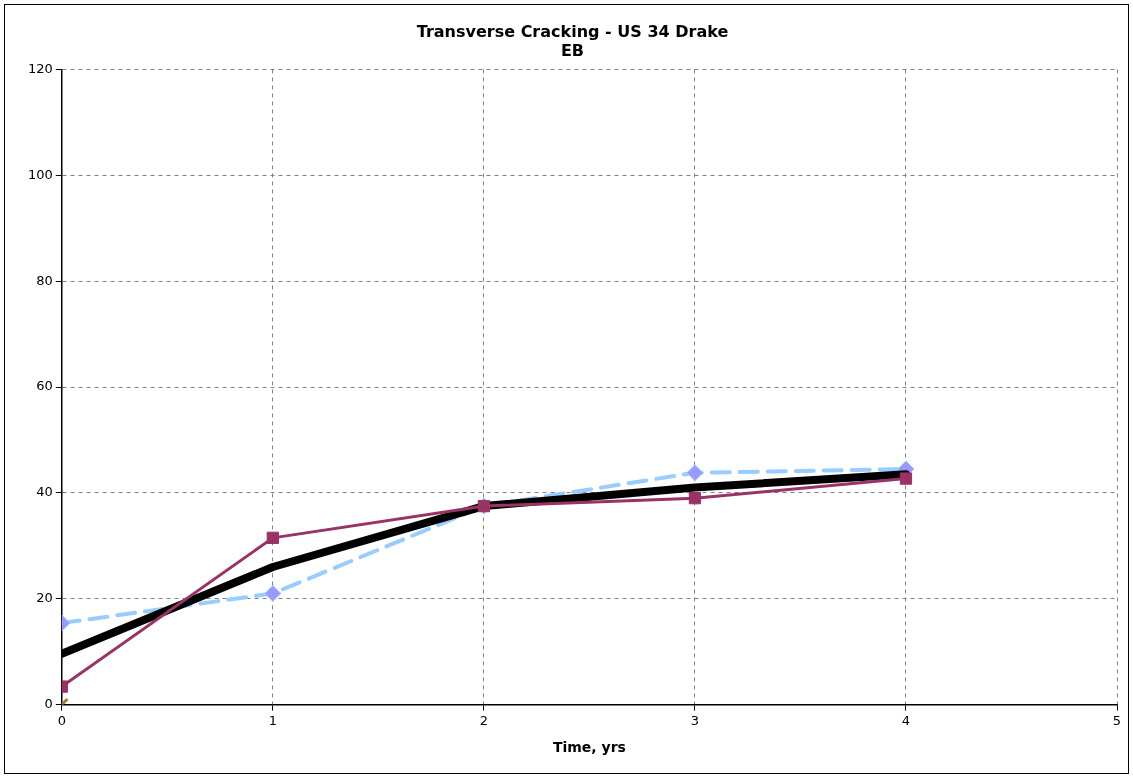 The width and height of the screenshot is (1133, 778). I want to click on x-tick-label: 0, so click(61, 720).